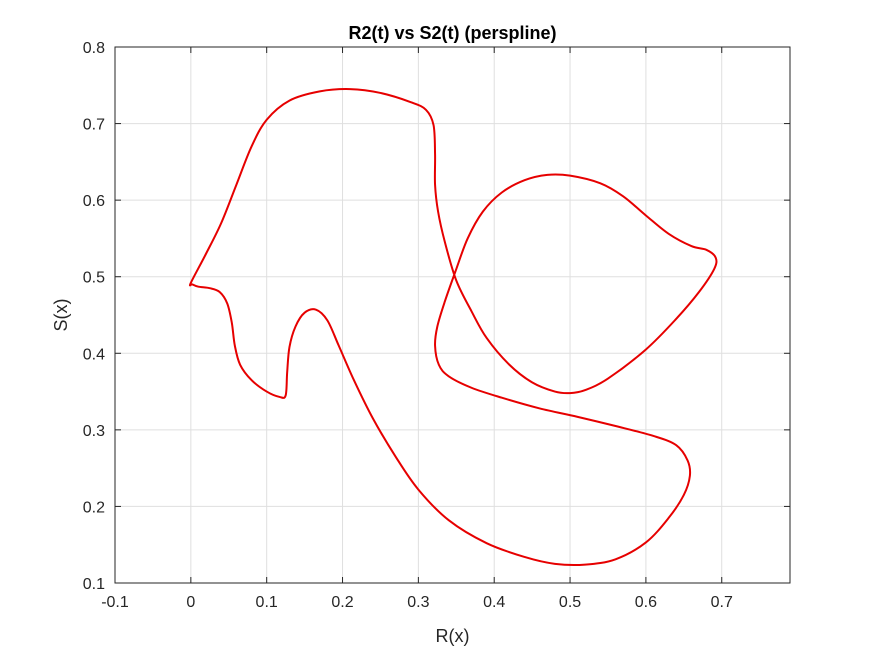 This screenshot has width=875, height=656. Describe the element at coordinates (190, 602) in the screenshot. I see `x-tick-label: 0` at that location.